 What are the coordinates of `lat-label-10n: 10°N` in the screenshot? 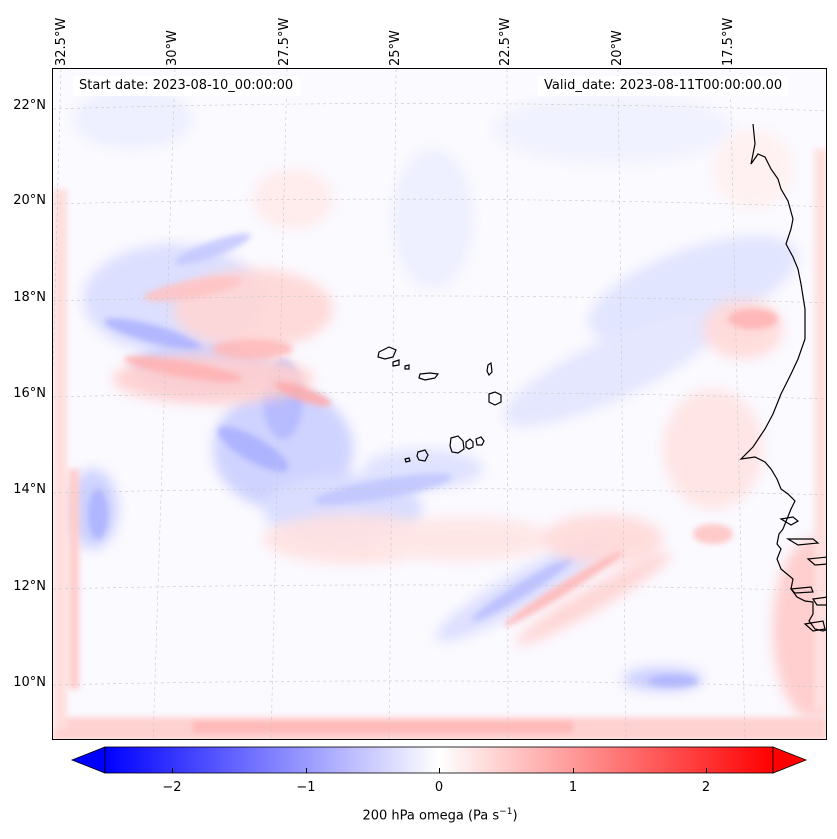 It's located at (29, 682).